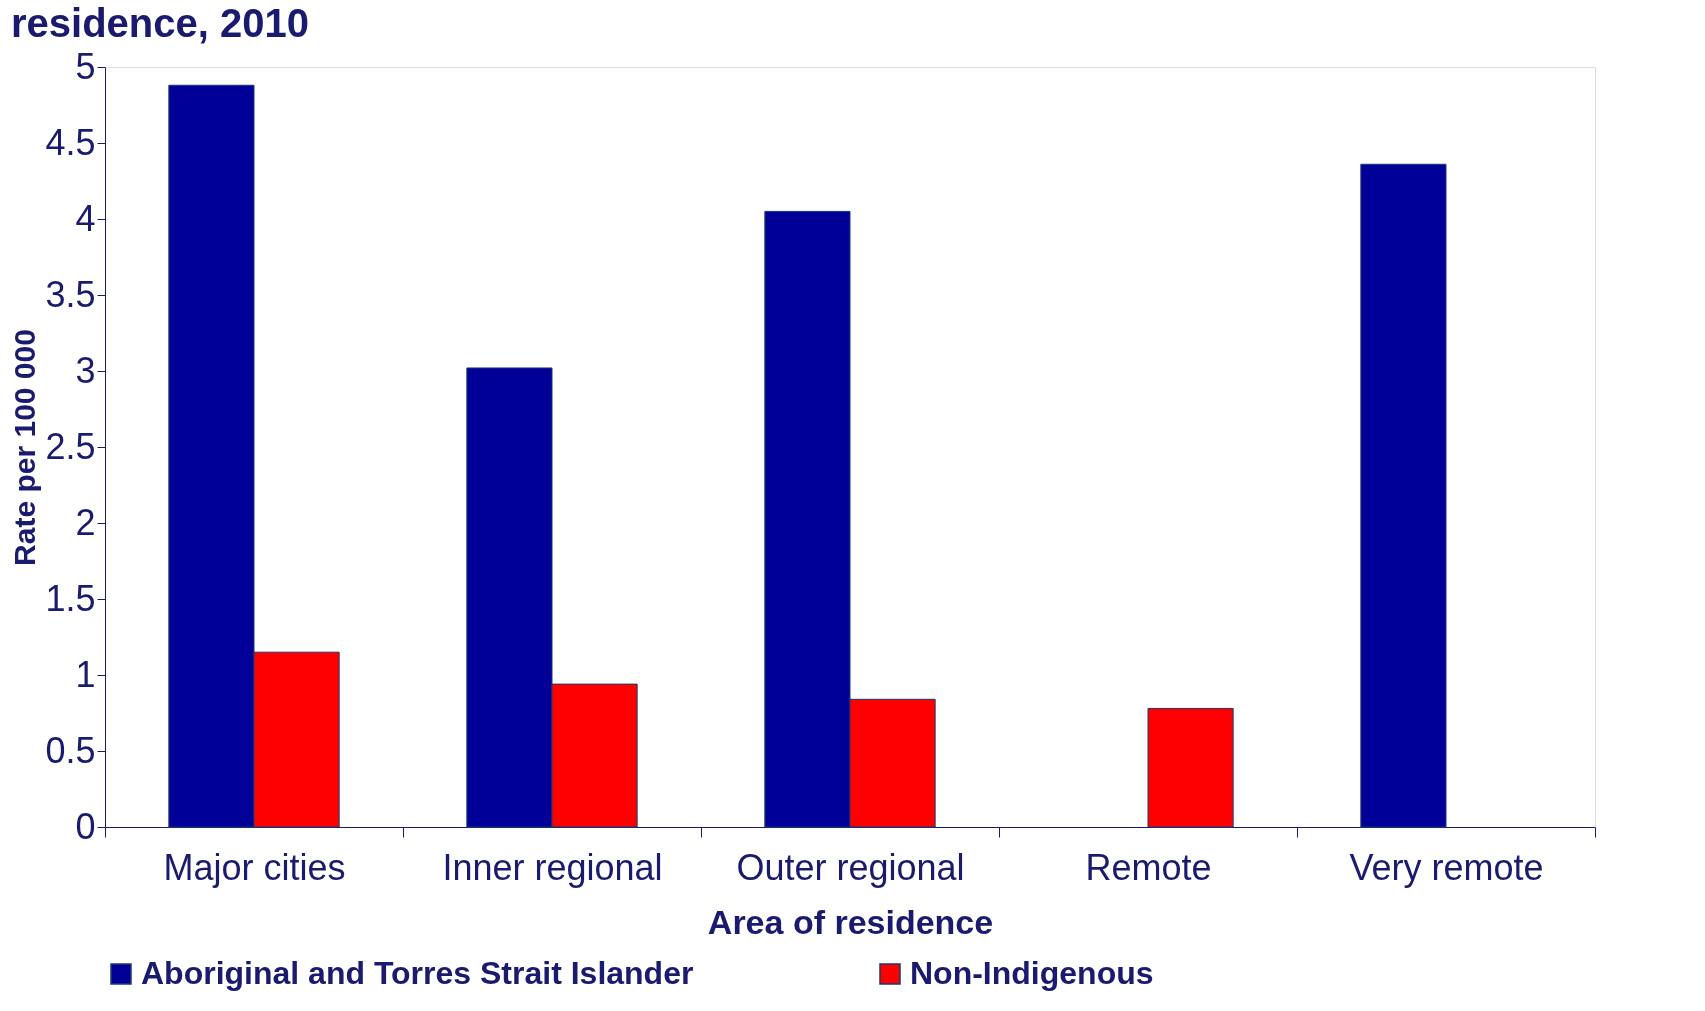 The width and height of the screenshot is (1705, 1011). I want to click on y-tick-label: 4, so click(85, 218).